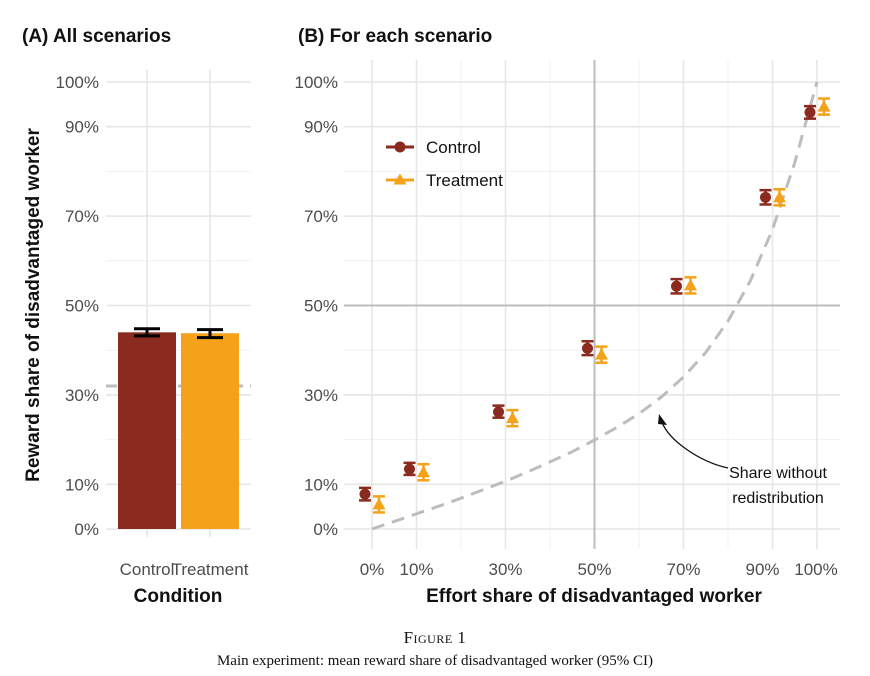 The width and height of the screenshot is (870, 676). Describe the element at coordinates (444, 164) in the screenshot. I see `legend: Control Treatment` at that location.